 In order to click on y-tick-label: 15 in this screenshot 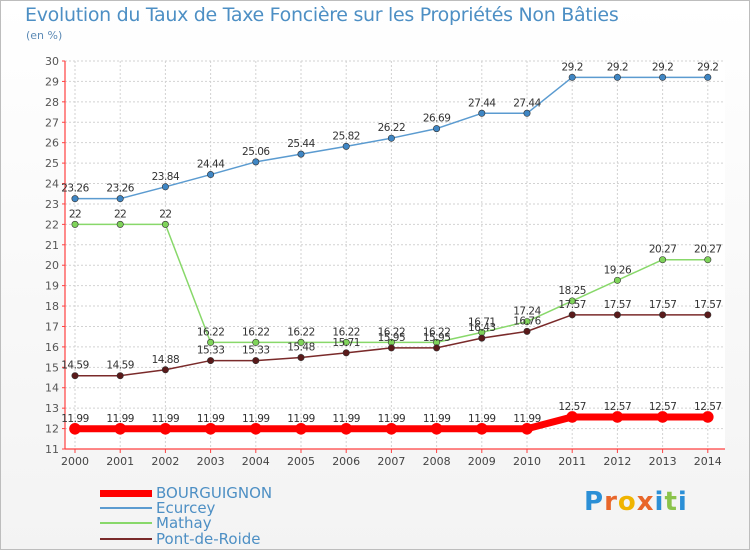, I will do `click(52, 367)`.